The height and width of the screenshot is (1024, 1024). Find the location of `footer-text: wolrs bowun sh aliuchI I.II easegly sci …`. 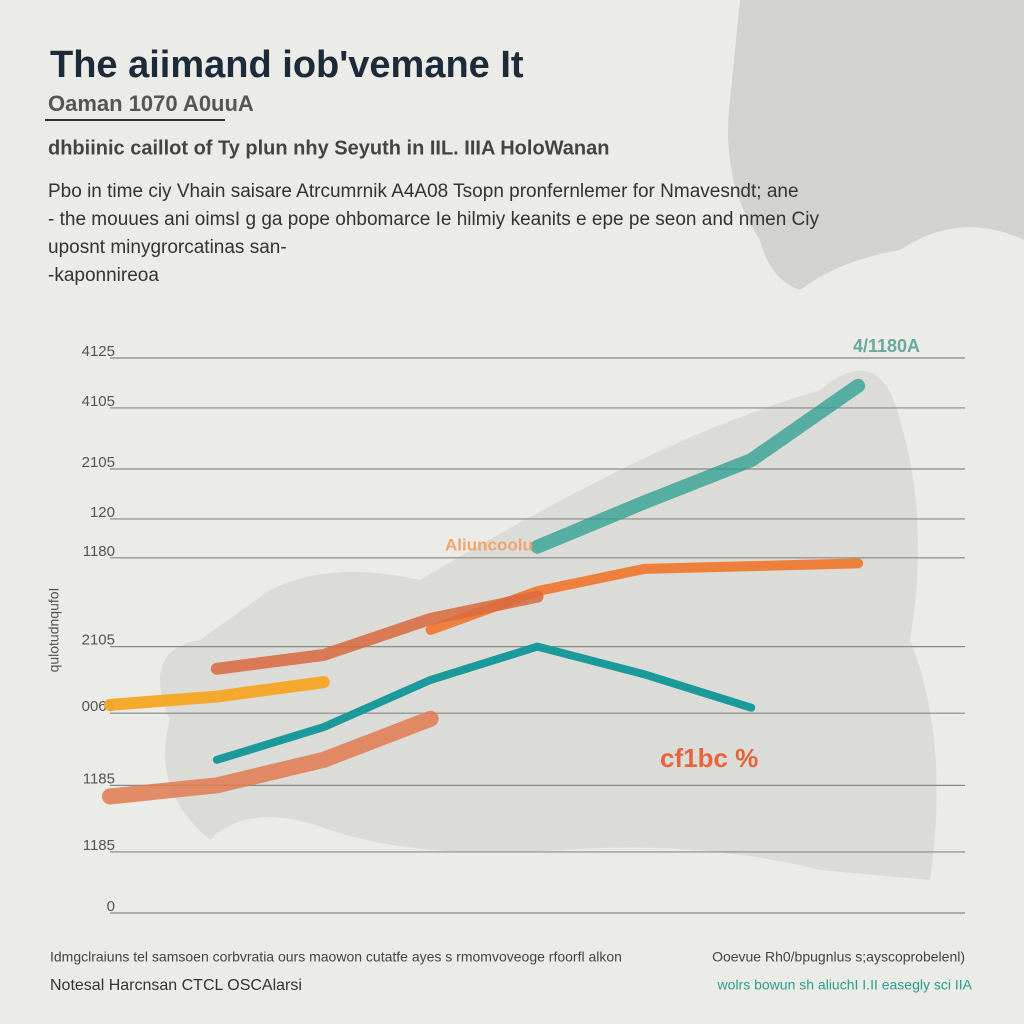

footer-text: wolrs bowun sh aliuchI I.II easegly sci … is located at coordinates (845, 985).